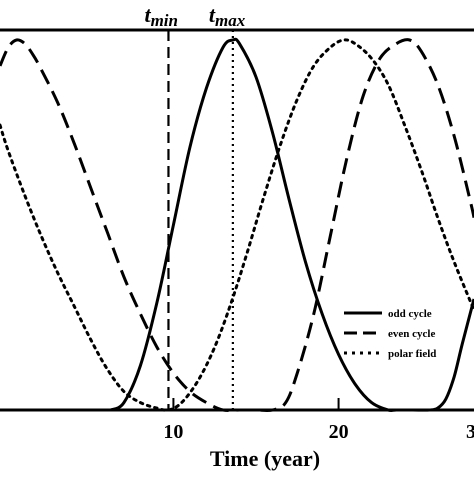 Image resolution: width=474 pixels, height=479 pixels. Describe the element at coordinates (410, 314) in the screenshot. I see `legend-label-odd-cycle: odd cycle` at that location.